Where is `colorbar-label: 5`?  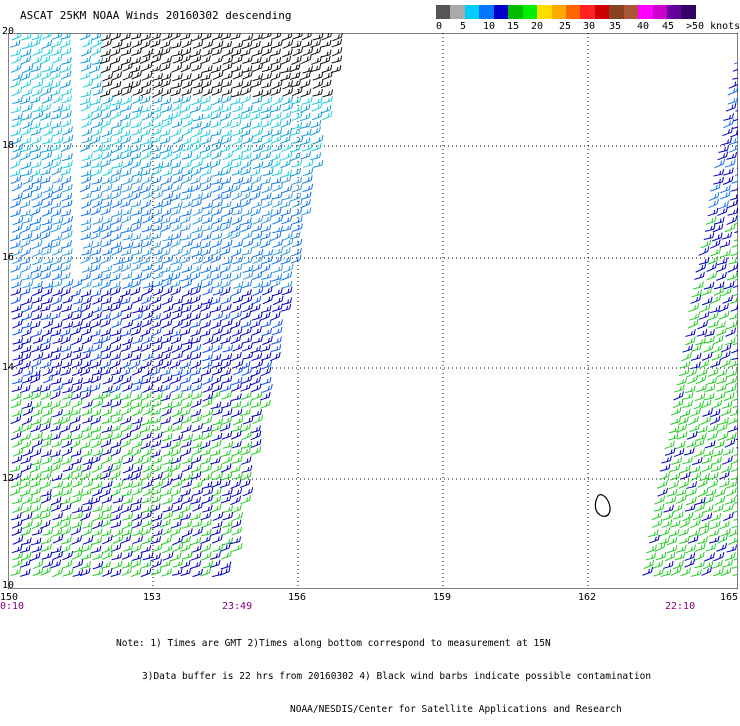 colorbar-label: 5 is located at coordinates (463, 26).